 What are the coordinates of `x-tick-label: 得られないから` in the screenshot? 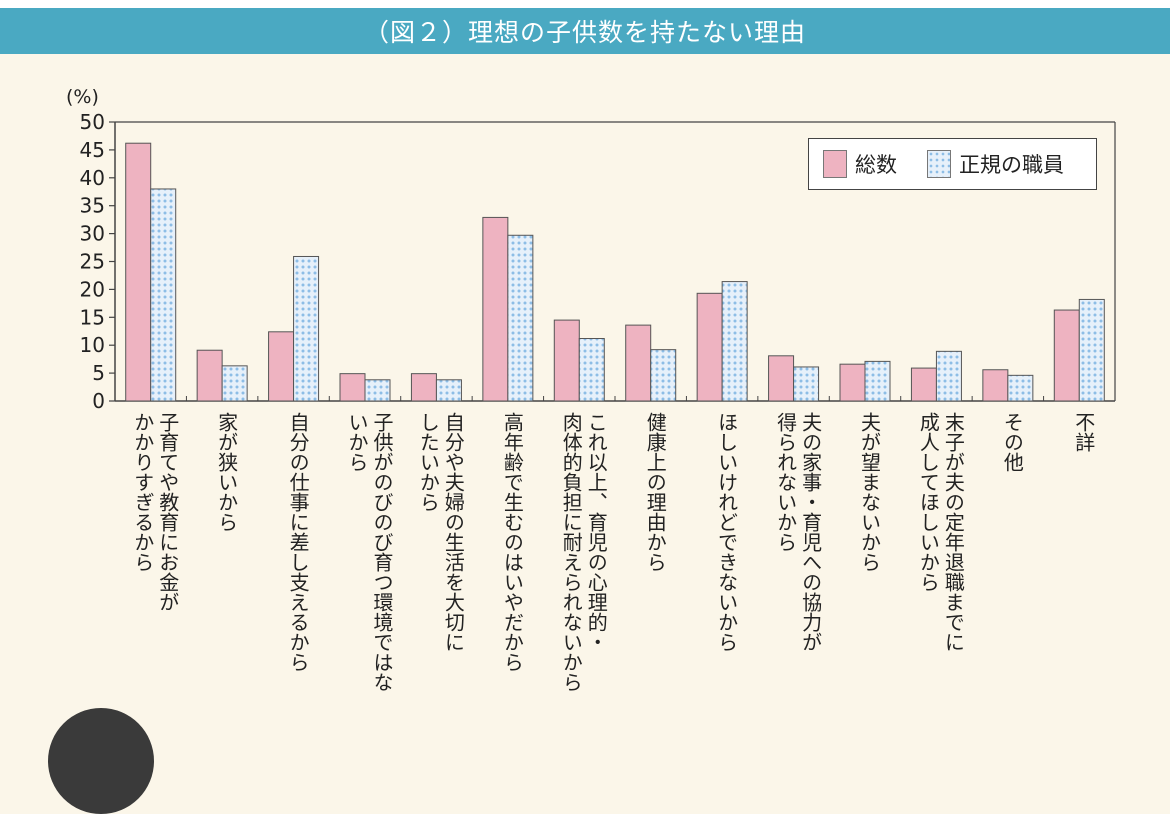 It's located at (785, 482).